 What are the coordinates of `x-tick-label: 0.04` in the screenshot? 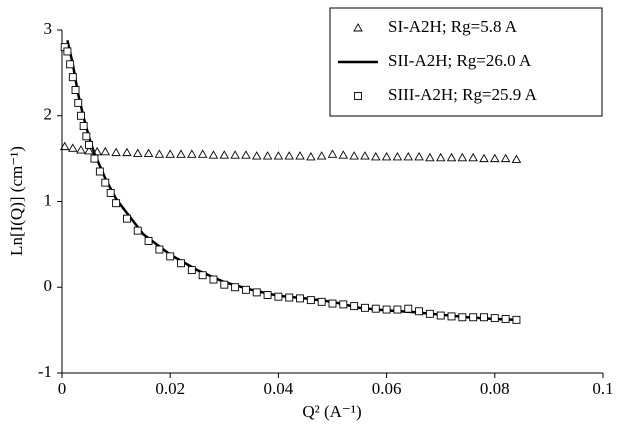 It's located at (279, 388).